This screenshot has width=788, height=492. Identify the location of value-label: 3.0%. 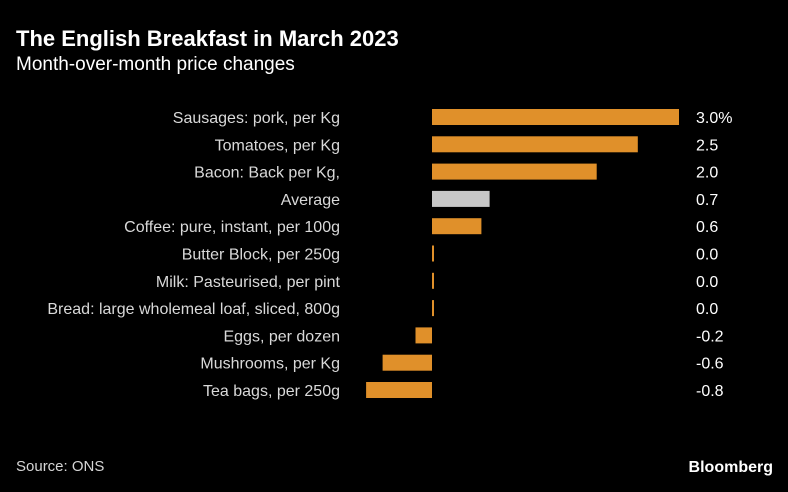
(714, 118).